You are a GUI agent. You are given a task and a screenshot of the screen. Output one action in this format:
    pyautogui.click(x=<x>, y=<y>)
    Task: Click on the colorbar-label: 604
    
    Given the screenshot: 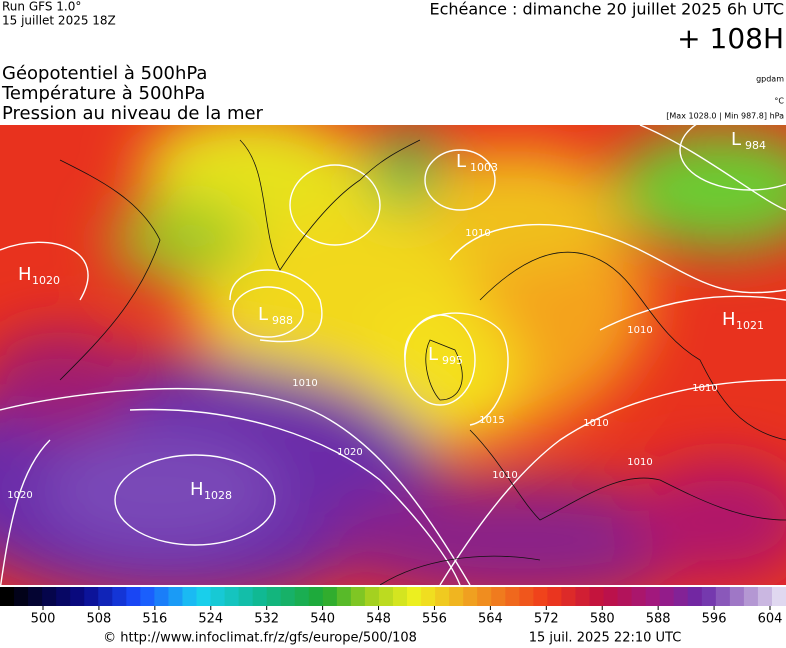 What is the action you would take?
    pyautogui.click(x=770, y=619)
    